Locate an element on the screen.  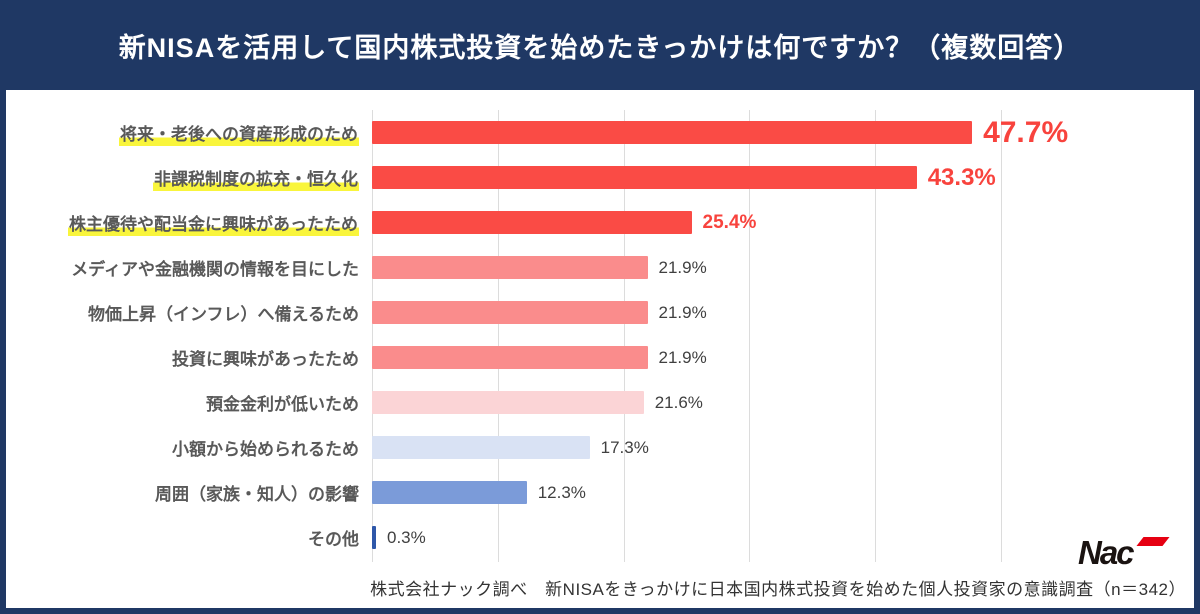
category-text-highlighted: 株主優待や配当金に興味があったため is located at coordinates (213, 225).